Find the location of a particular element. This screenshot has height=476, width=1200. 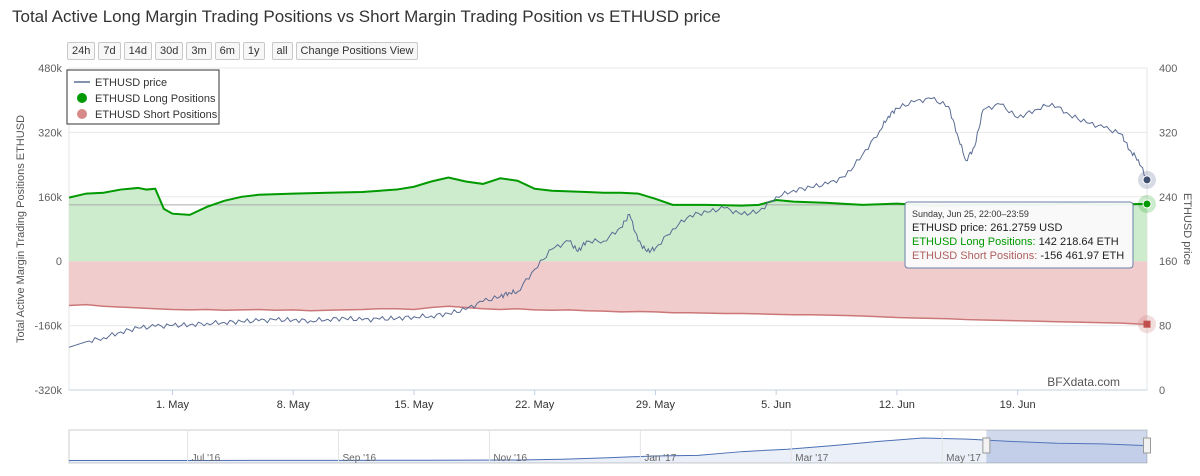

range-button-3m: 3m is located at coordinates (199, 51).